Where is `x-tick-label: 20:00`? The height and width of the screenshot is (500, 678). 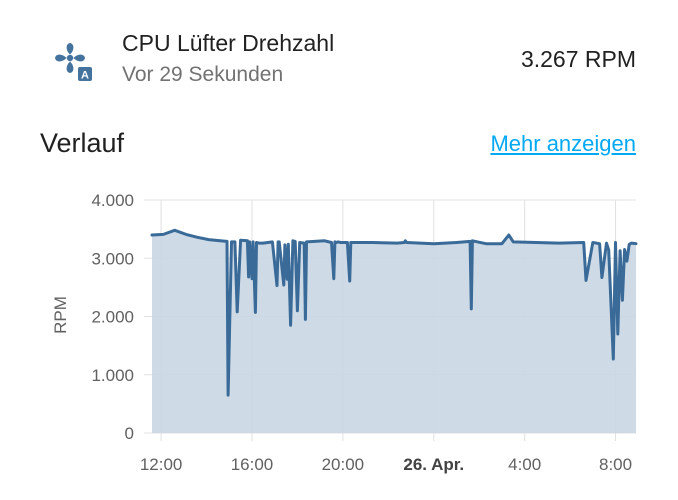
x-tick-label: 20:00 is located at coordinates (343, 464).